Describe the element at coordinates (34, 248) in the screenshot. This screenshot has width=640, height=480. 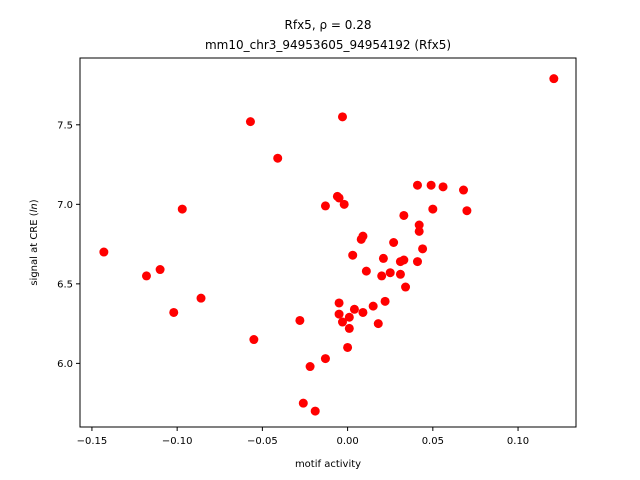
I see `y-axis-label-prefix: signal at CRE (` at that location.